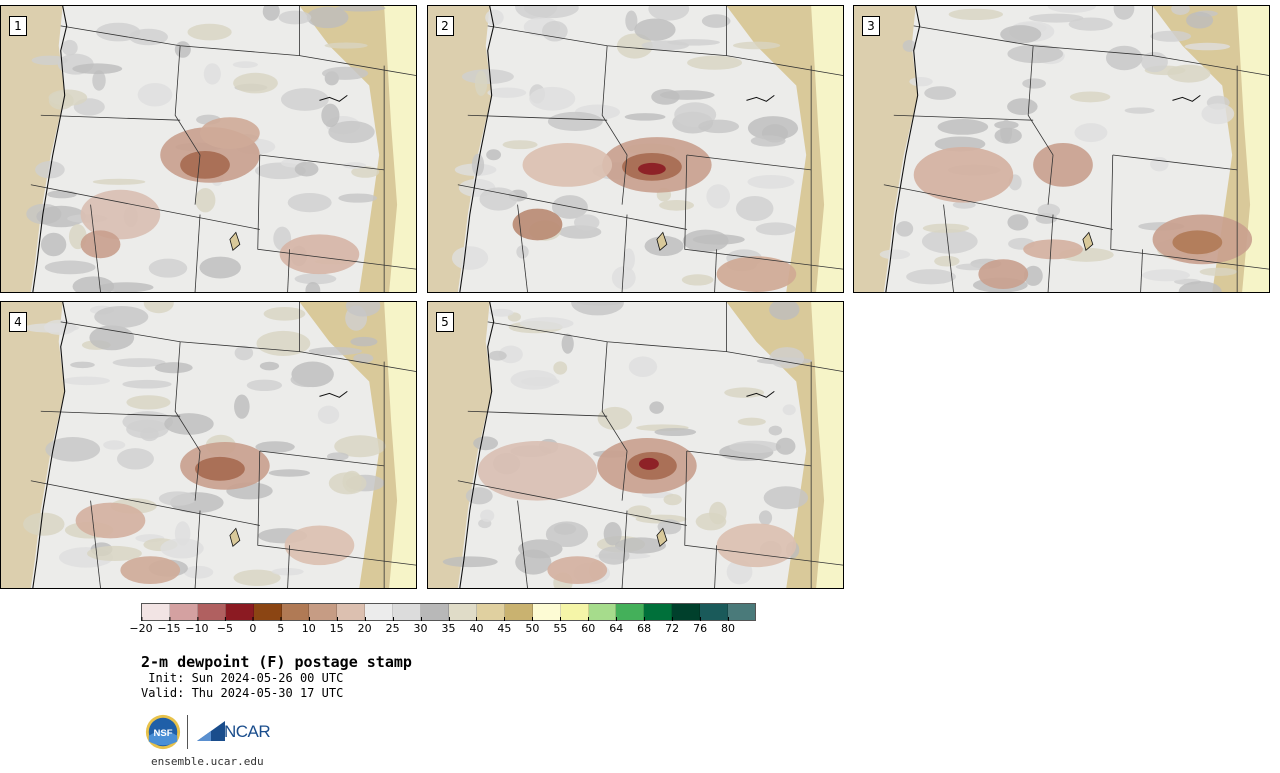 This screenshot has height=773, width=1280. Describe the element at coordinates (235, 537) in the screenshot. I see `lake` at that location.